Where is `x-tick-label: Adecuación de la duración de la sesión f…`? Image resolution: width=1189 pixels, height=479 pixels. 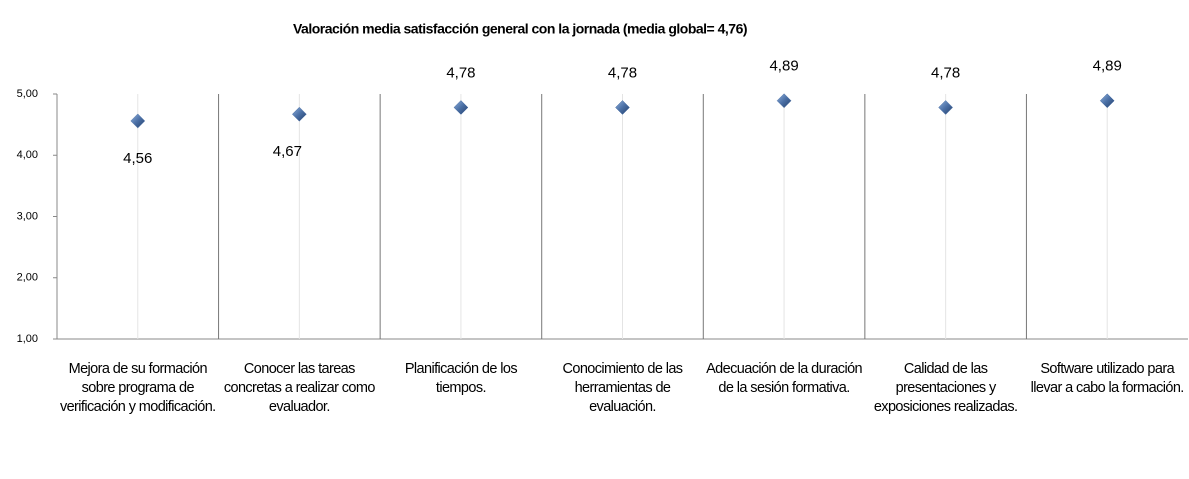
x-tick-label: Adecuación de la duración de la sesión f… is located at coordinates (784, 378).